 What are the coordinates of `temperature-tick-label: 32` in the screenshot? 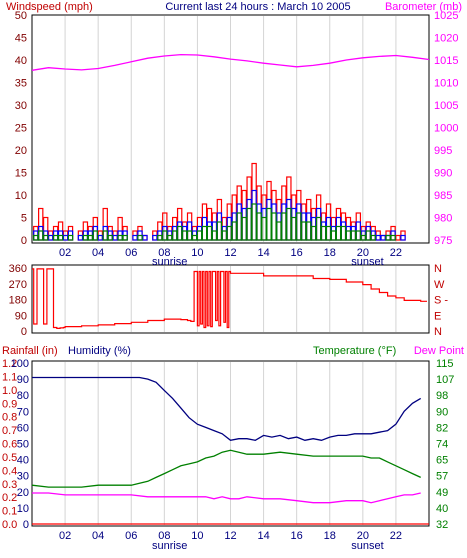 It's located at (442, 525).